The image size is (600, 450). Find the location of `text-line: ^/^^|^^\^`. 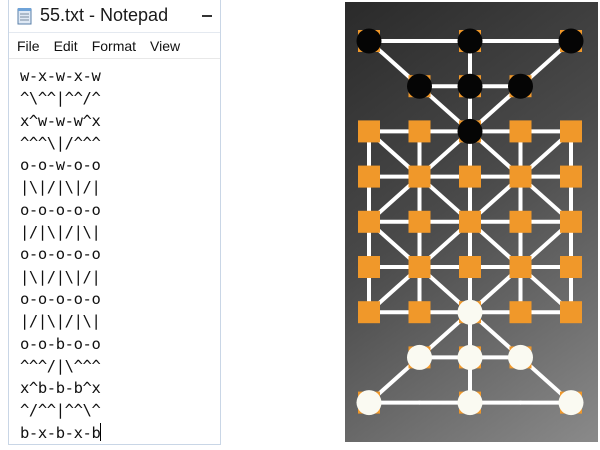

text-line: ^/^^|^^\^ is located at coordinates (60, 410).